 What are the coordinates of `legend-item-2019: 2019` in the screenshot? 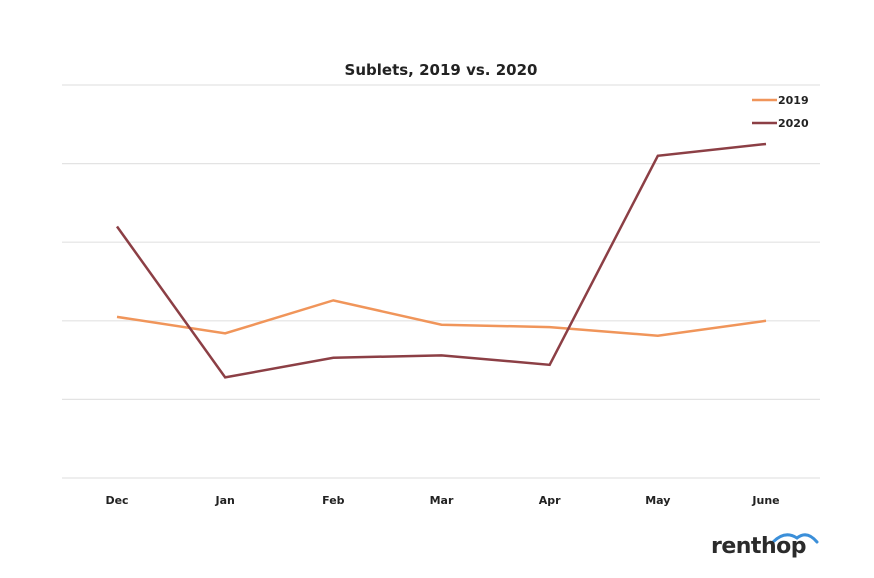 It's located at (780, 100).